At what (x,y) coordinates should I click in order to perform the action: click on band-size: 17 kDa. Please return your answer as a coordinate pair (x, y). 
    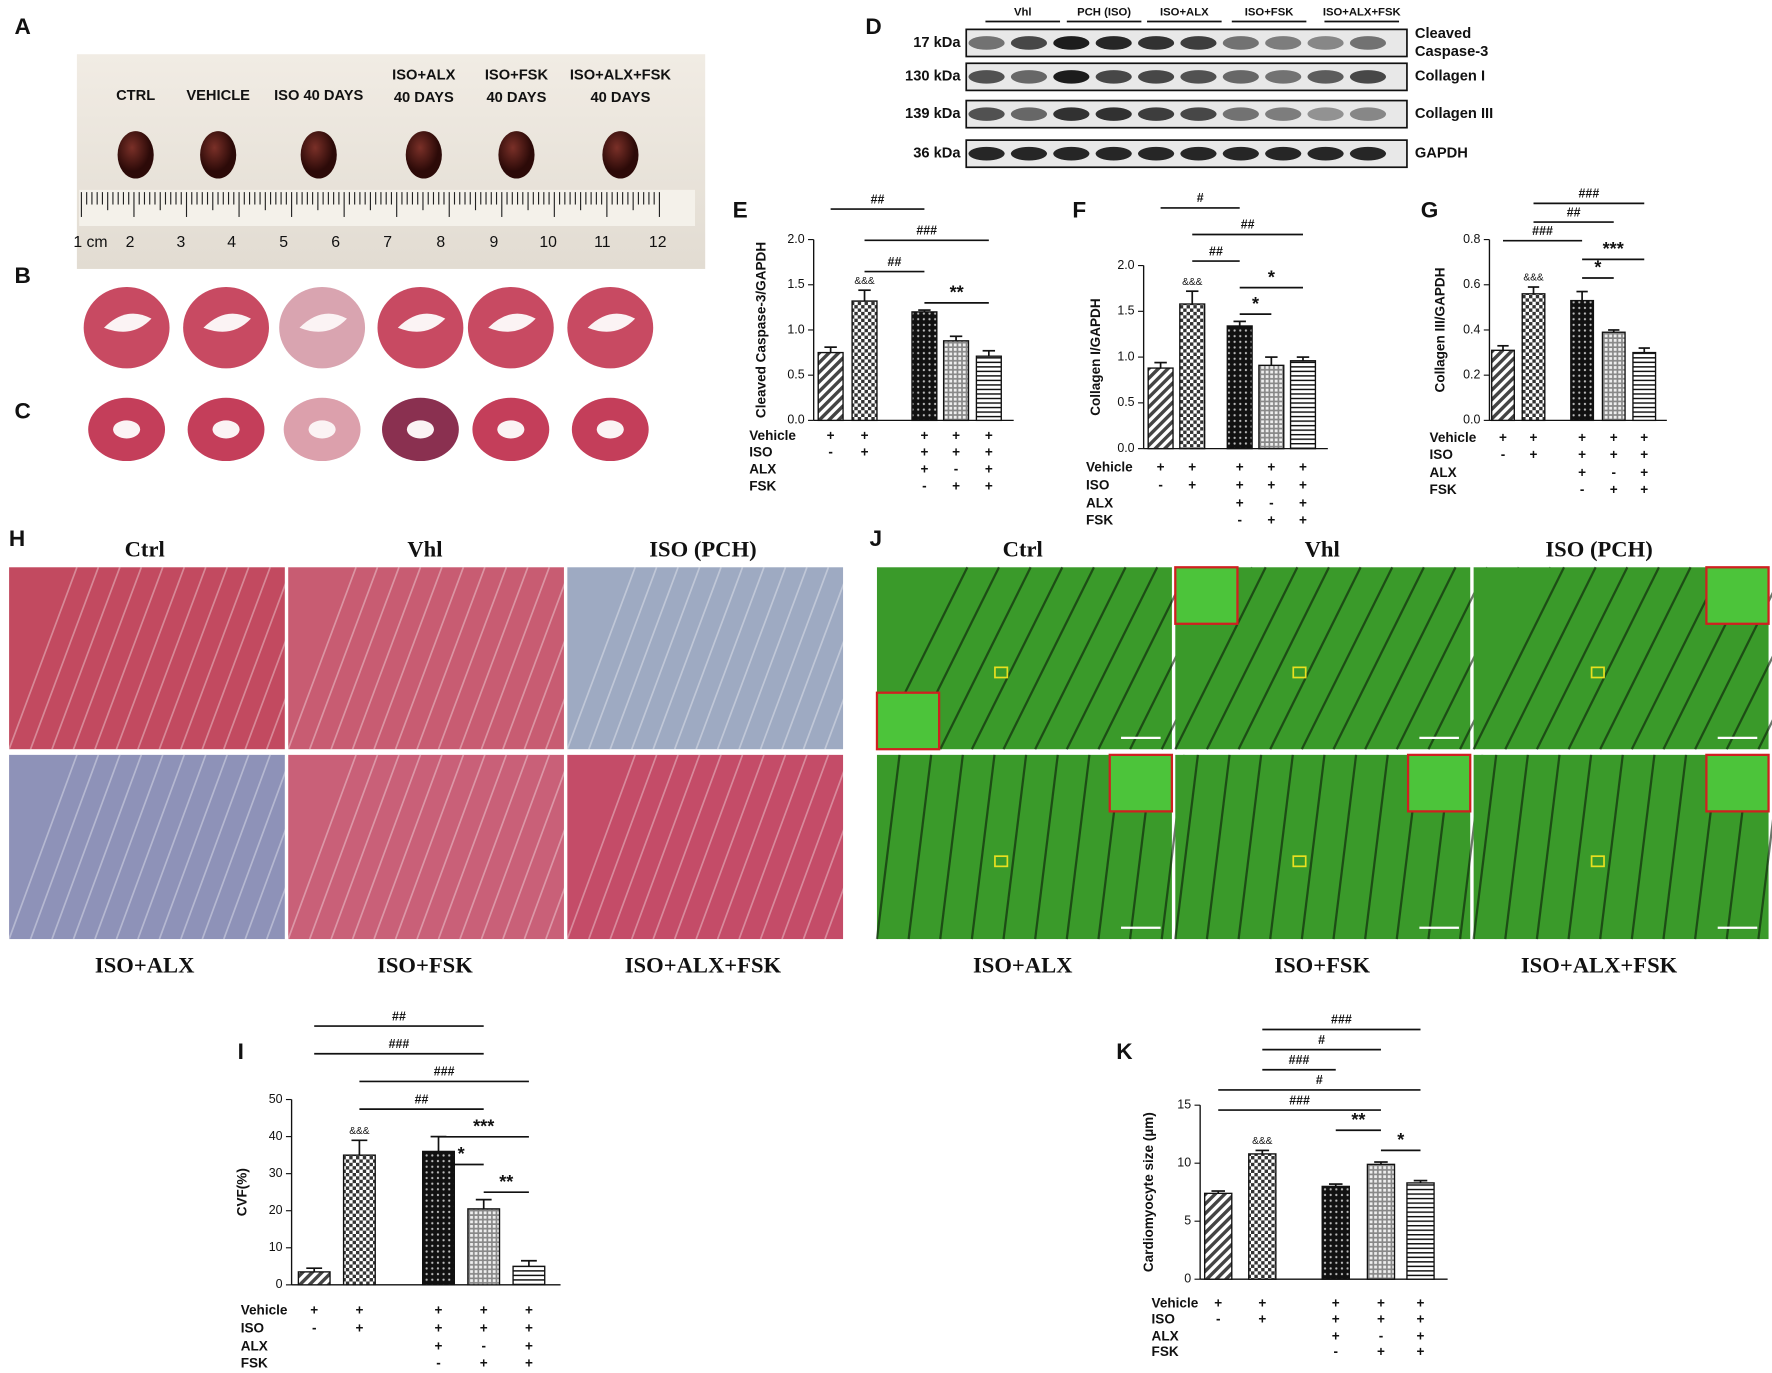
    Looking at the image, I should click on (937, 43).